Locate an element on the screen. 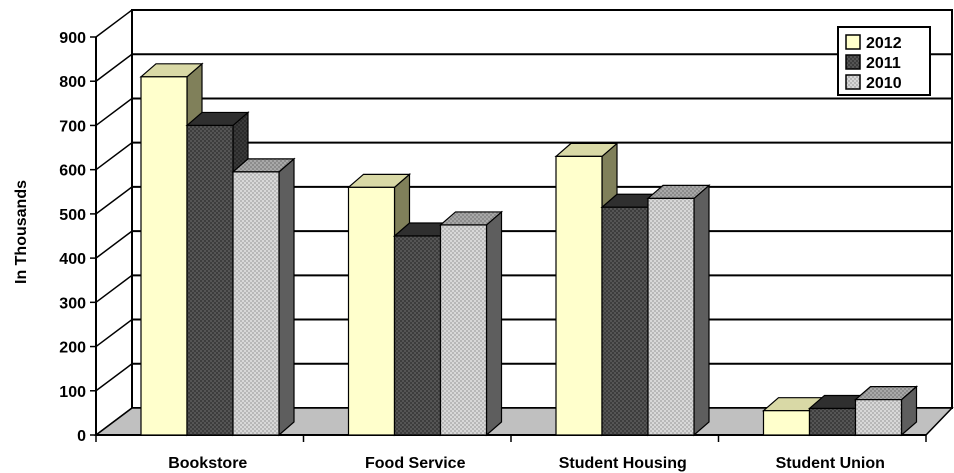 The image size is (954, 473). legend-label: 2012 is located at coordinates (884, 43).